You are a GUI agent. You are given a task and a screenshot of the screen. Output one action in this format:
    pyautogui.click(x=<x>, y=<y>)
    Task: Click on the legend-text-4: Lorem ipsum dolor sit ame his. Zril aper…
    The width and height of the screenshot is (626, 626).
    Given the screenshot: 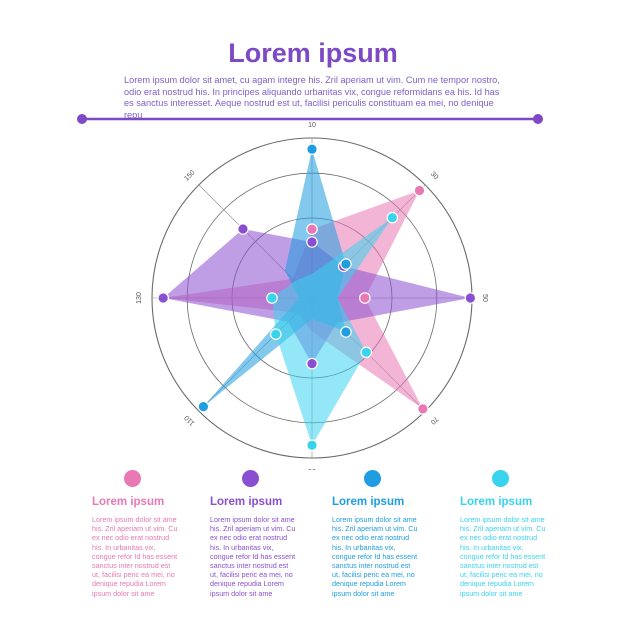 What is the action you would take?
    pyautogui.click(x=503, y=556)
    